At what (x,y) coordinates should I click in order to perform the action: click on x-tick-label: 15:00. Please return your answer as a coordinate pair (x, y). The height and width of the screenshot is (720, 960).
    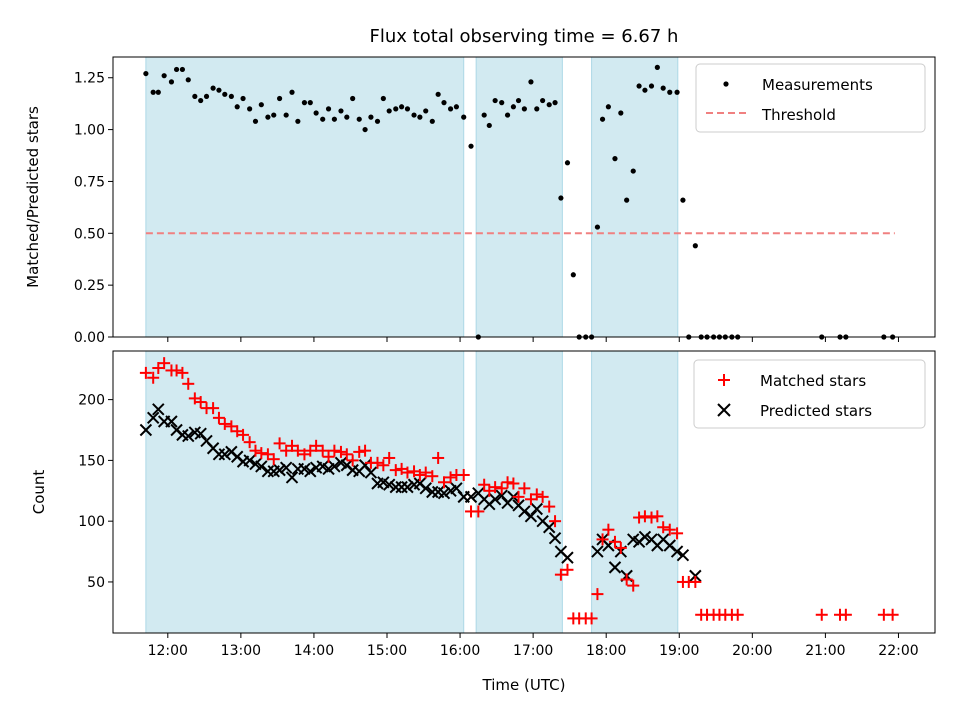
    Looking at the image, I should click on (387, 651).